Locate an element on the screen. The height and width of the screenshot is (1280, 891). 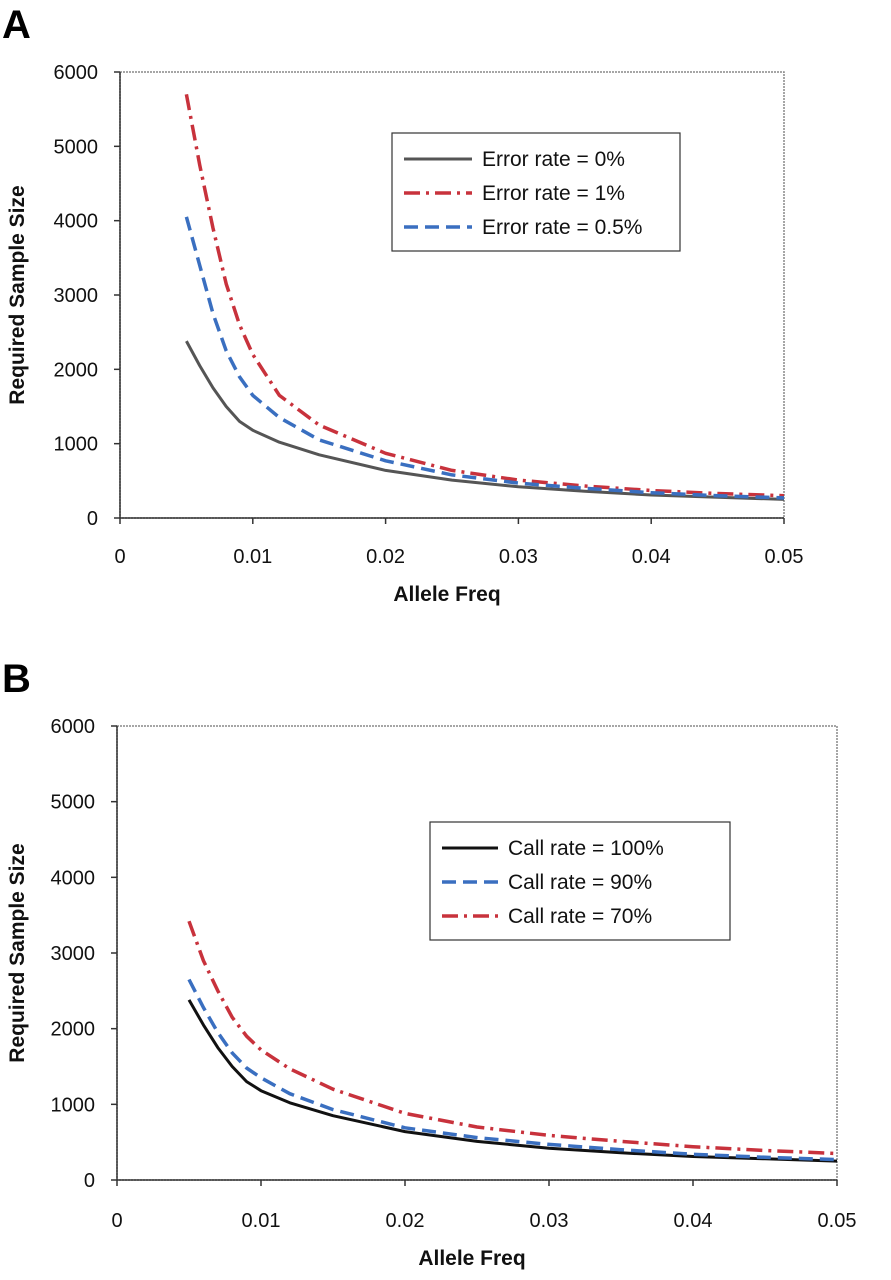
panel-b-y-tick-label: 5000 is located at coordinates (73, 803).